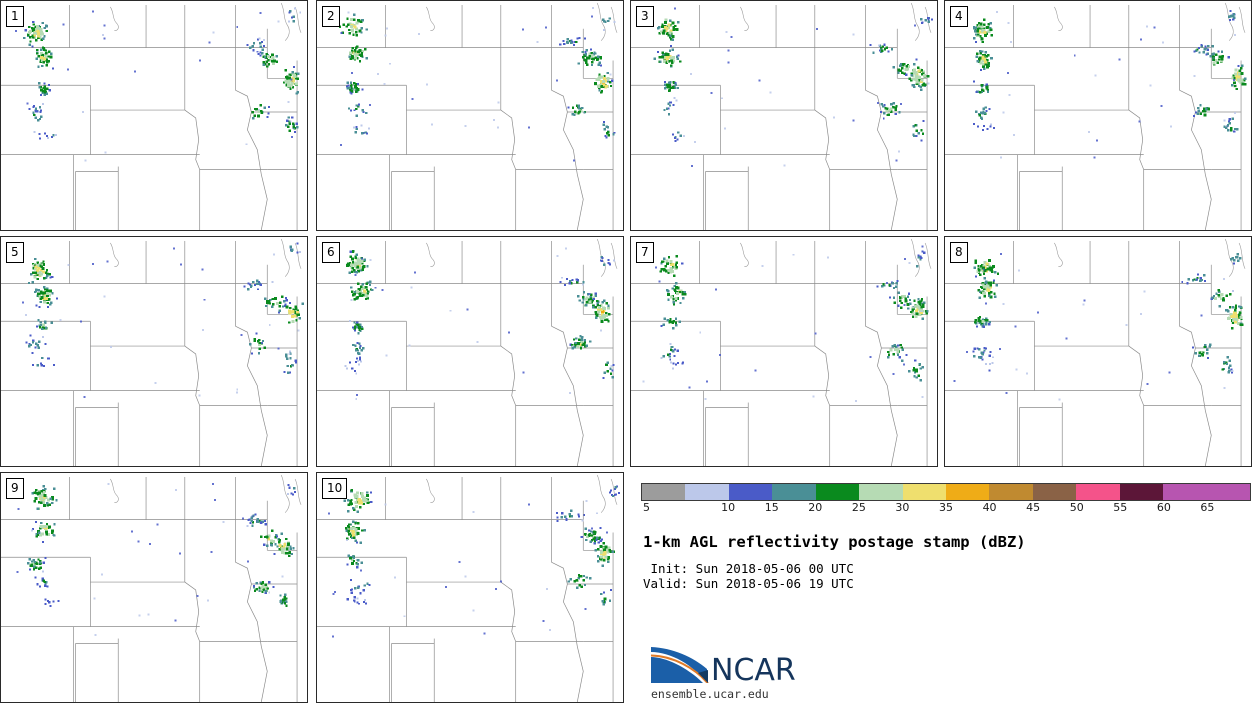 The height and width of the screenshot is (703, 1260). What do you see at coordinates (645, 16) in the screenshot?
I see `panel-number-label: 3` at bounding box center [645, 16].